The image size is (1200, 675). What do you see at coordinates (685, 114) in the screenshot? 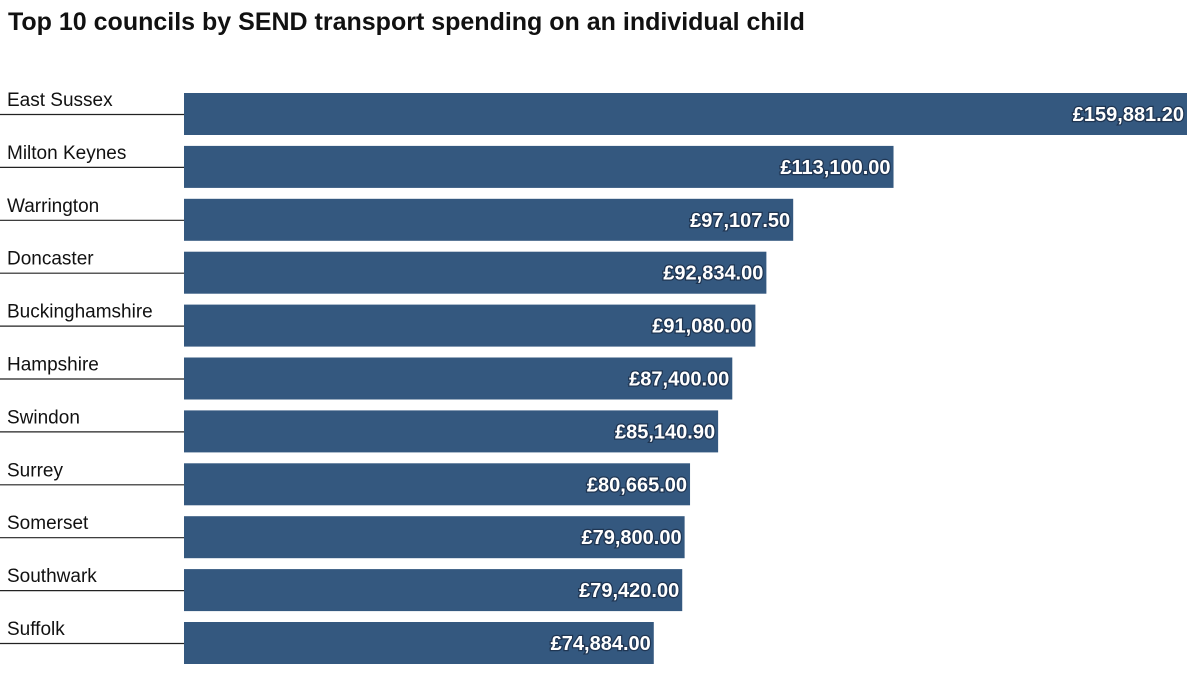
I see `bar-east-sussex` at bounding box center [685, 114].